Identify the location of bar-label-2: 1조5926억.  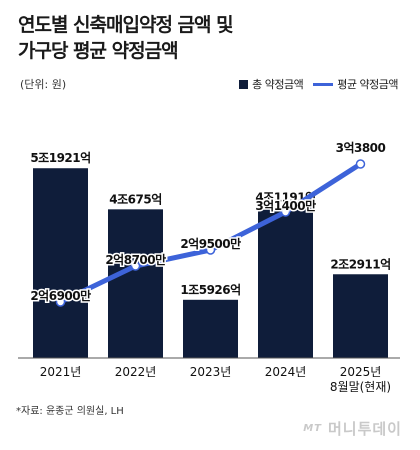
(210, 290).